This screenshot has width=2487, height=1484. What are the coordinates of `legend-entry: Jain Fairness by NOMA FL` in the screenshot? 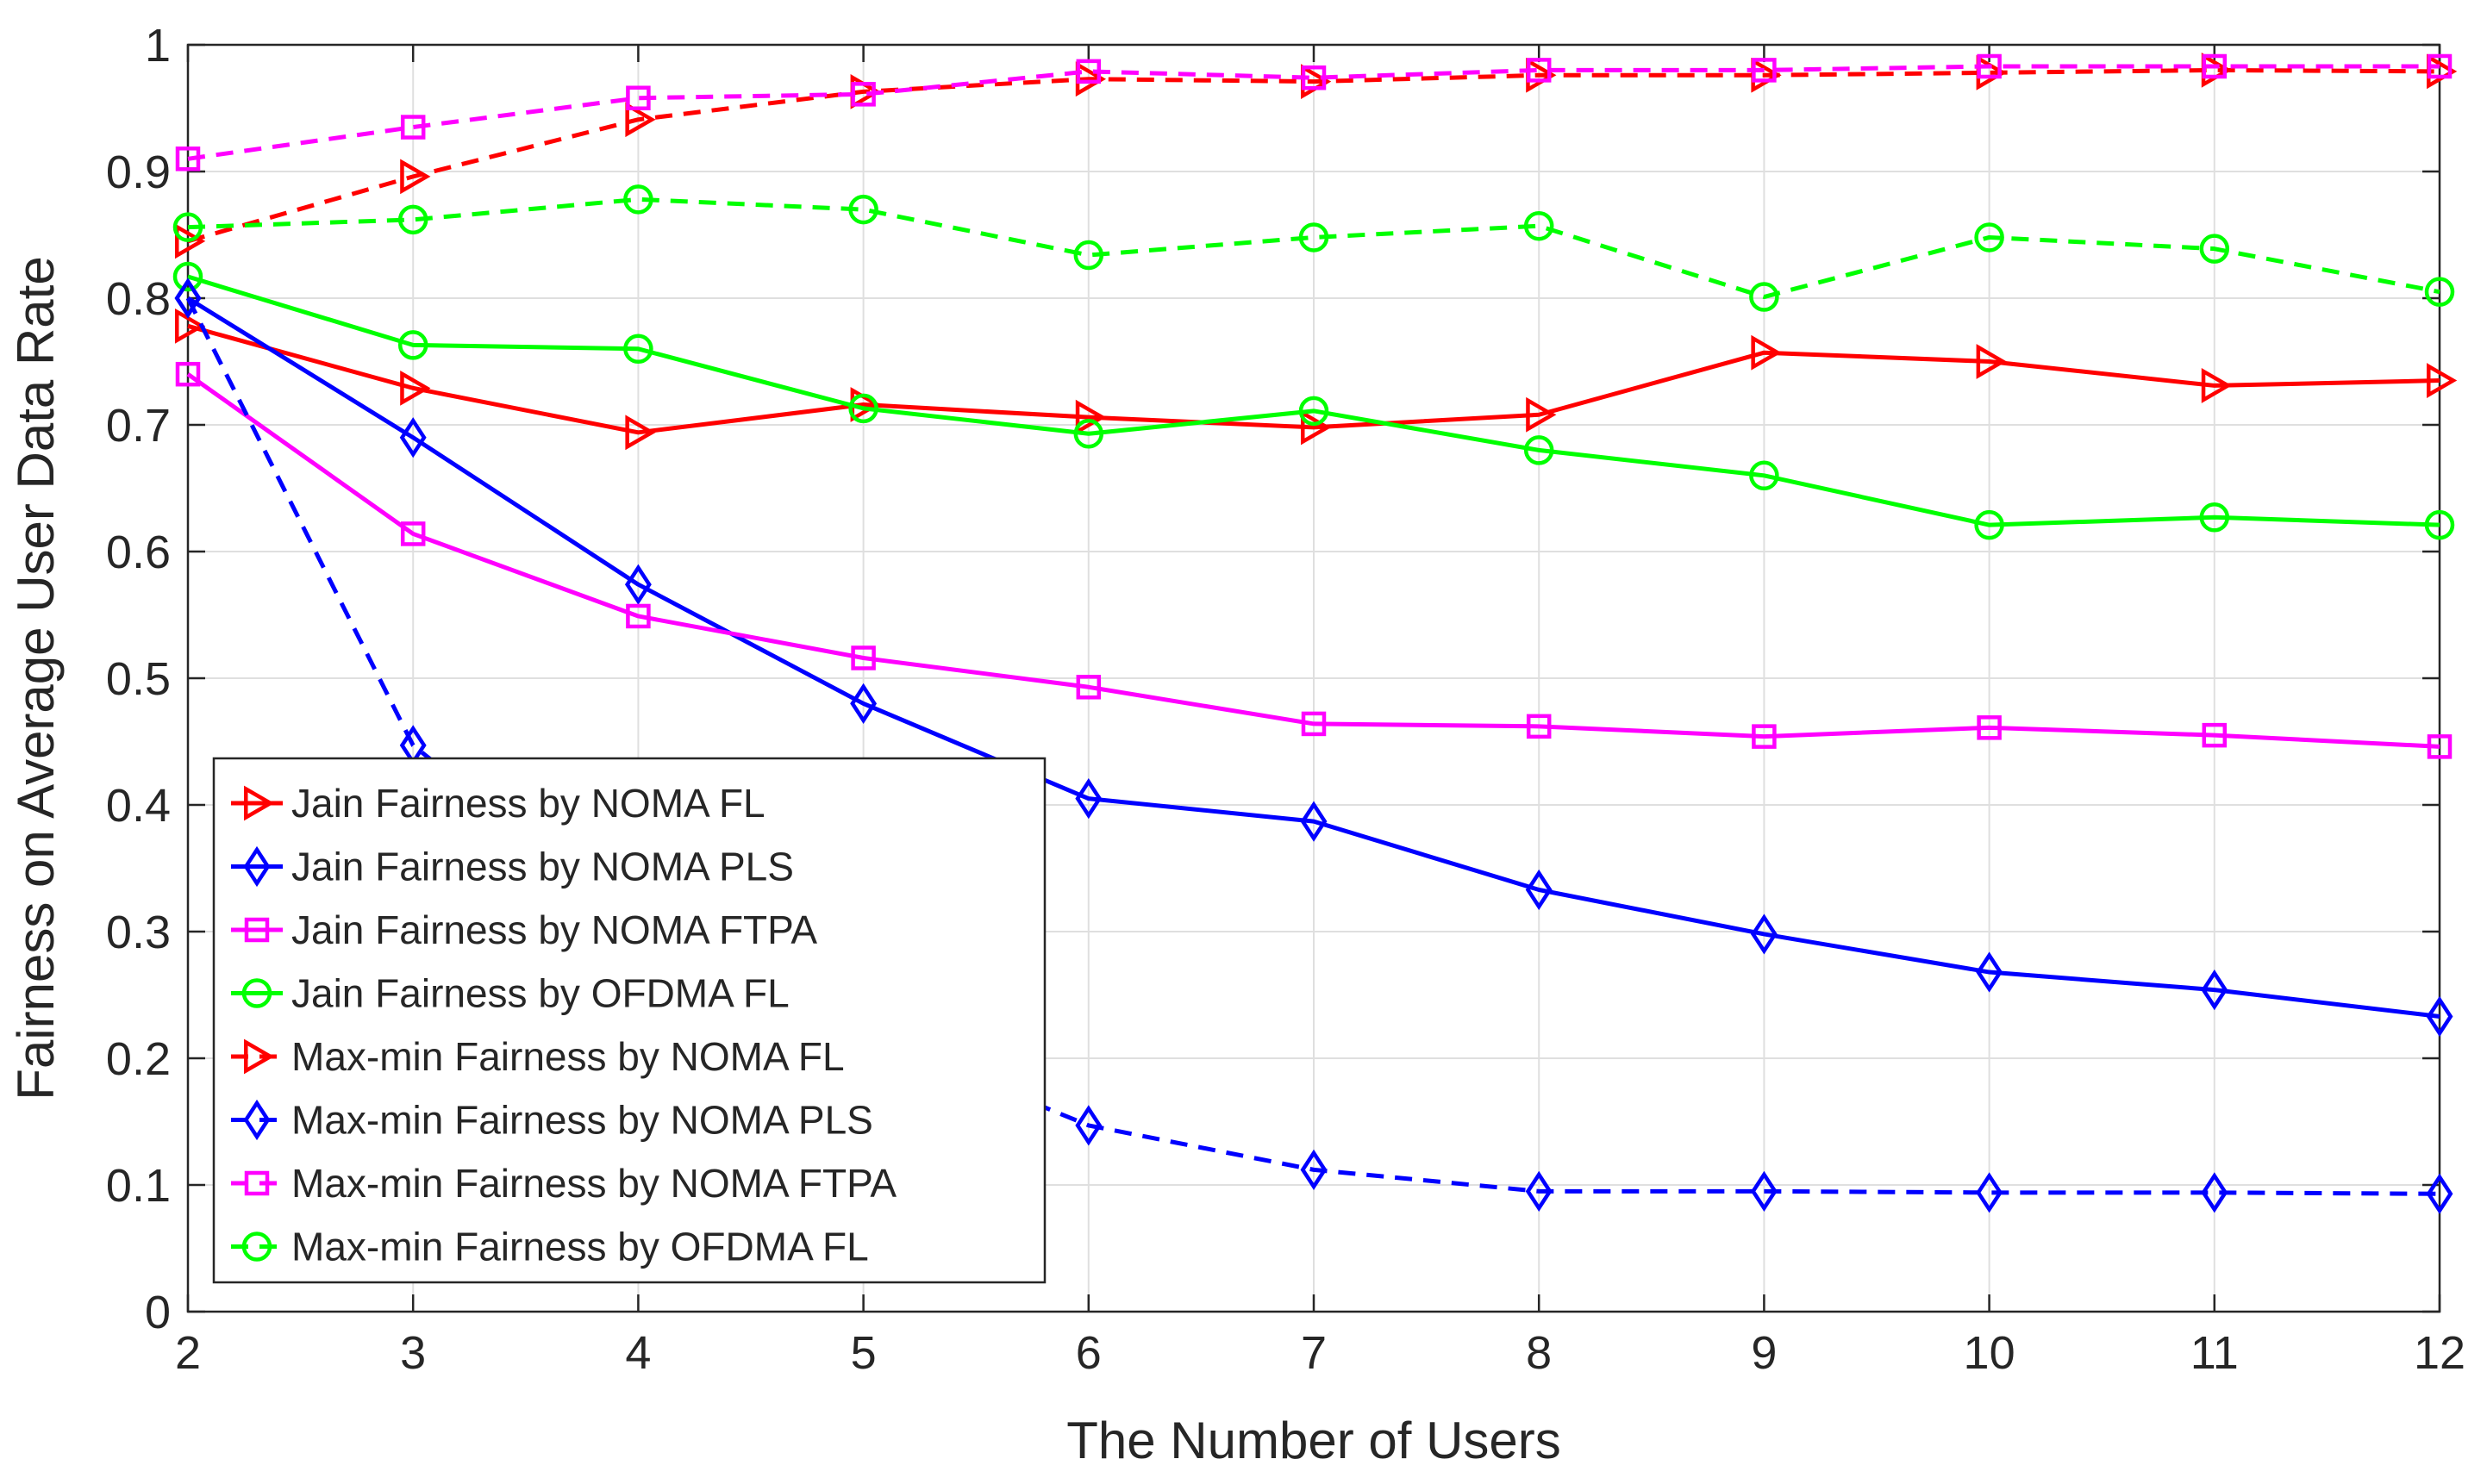 It's located at (498, 803).